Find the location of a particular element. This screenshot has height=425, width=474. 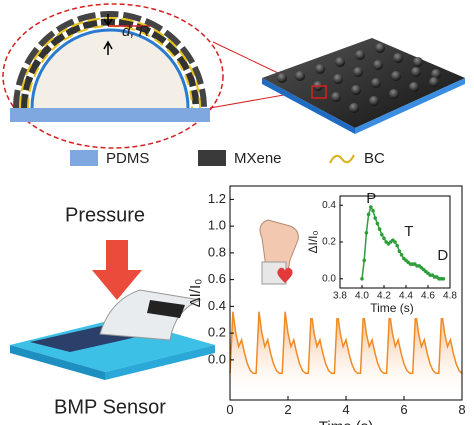

x-tick-label: 4.2 is located at coordinates (384, 296).